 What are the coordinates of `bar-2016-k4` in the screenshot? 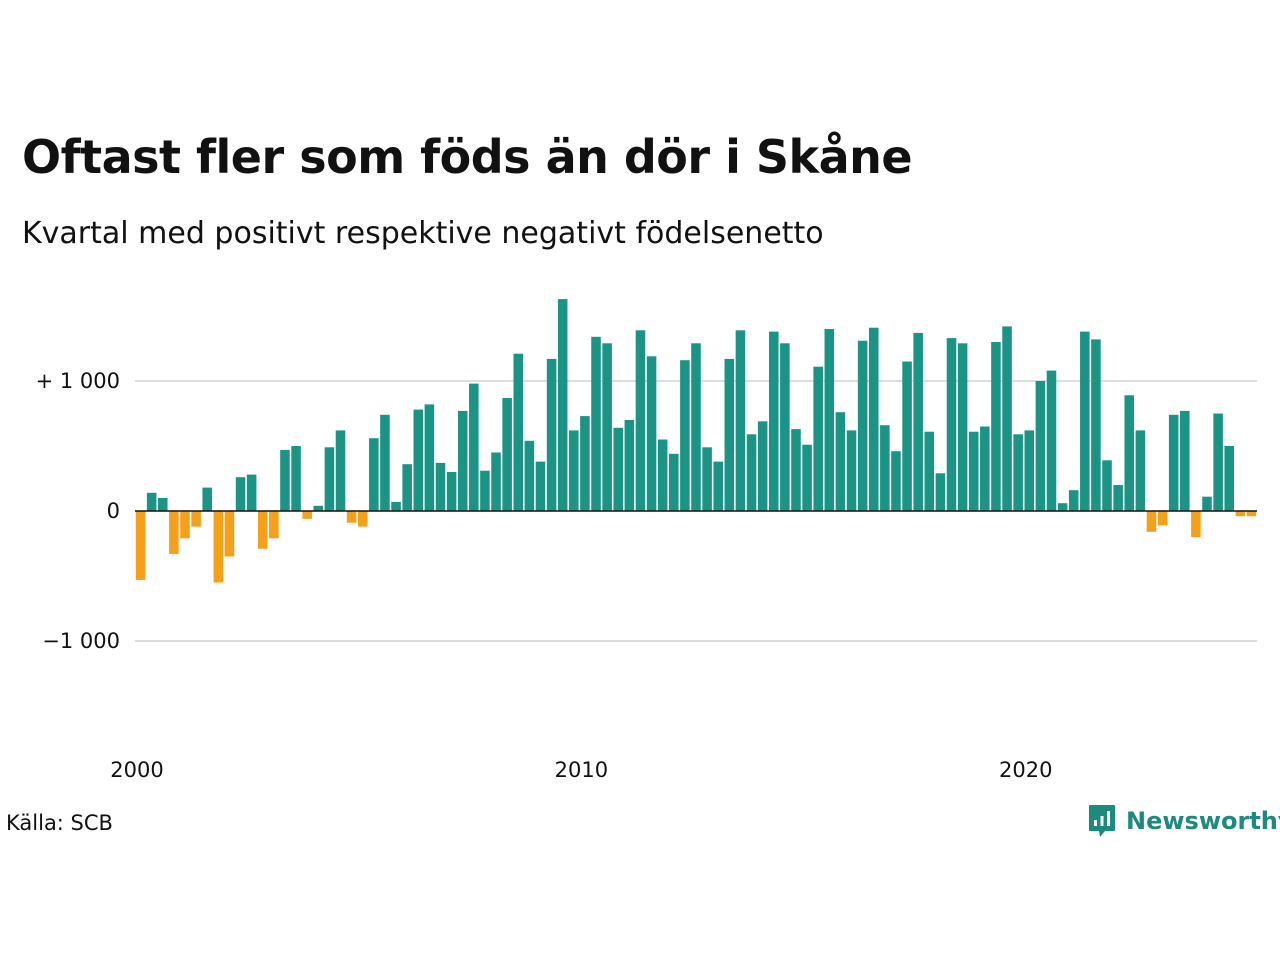 It's located at (885, 468).